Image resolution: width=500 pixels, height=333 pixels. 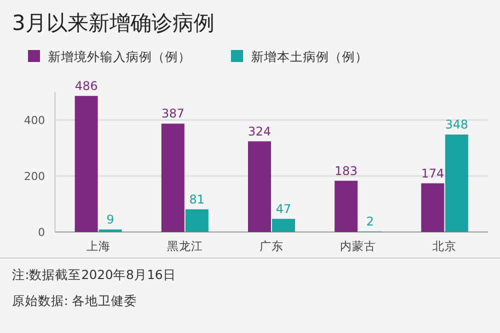 What do you see at coordinates (34, 120) in the screenshot?
I see `y-tick-label: 400` at bounding box center [34, 120].